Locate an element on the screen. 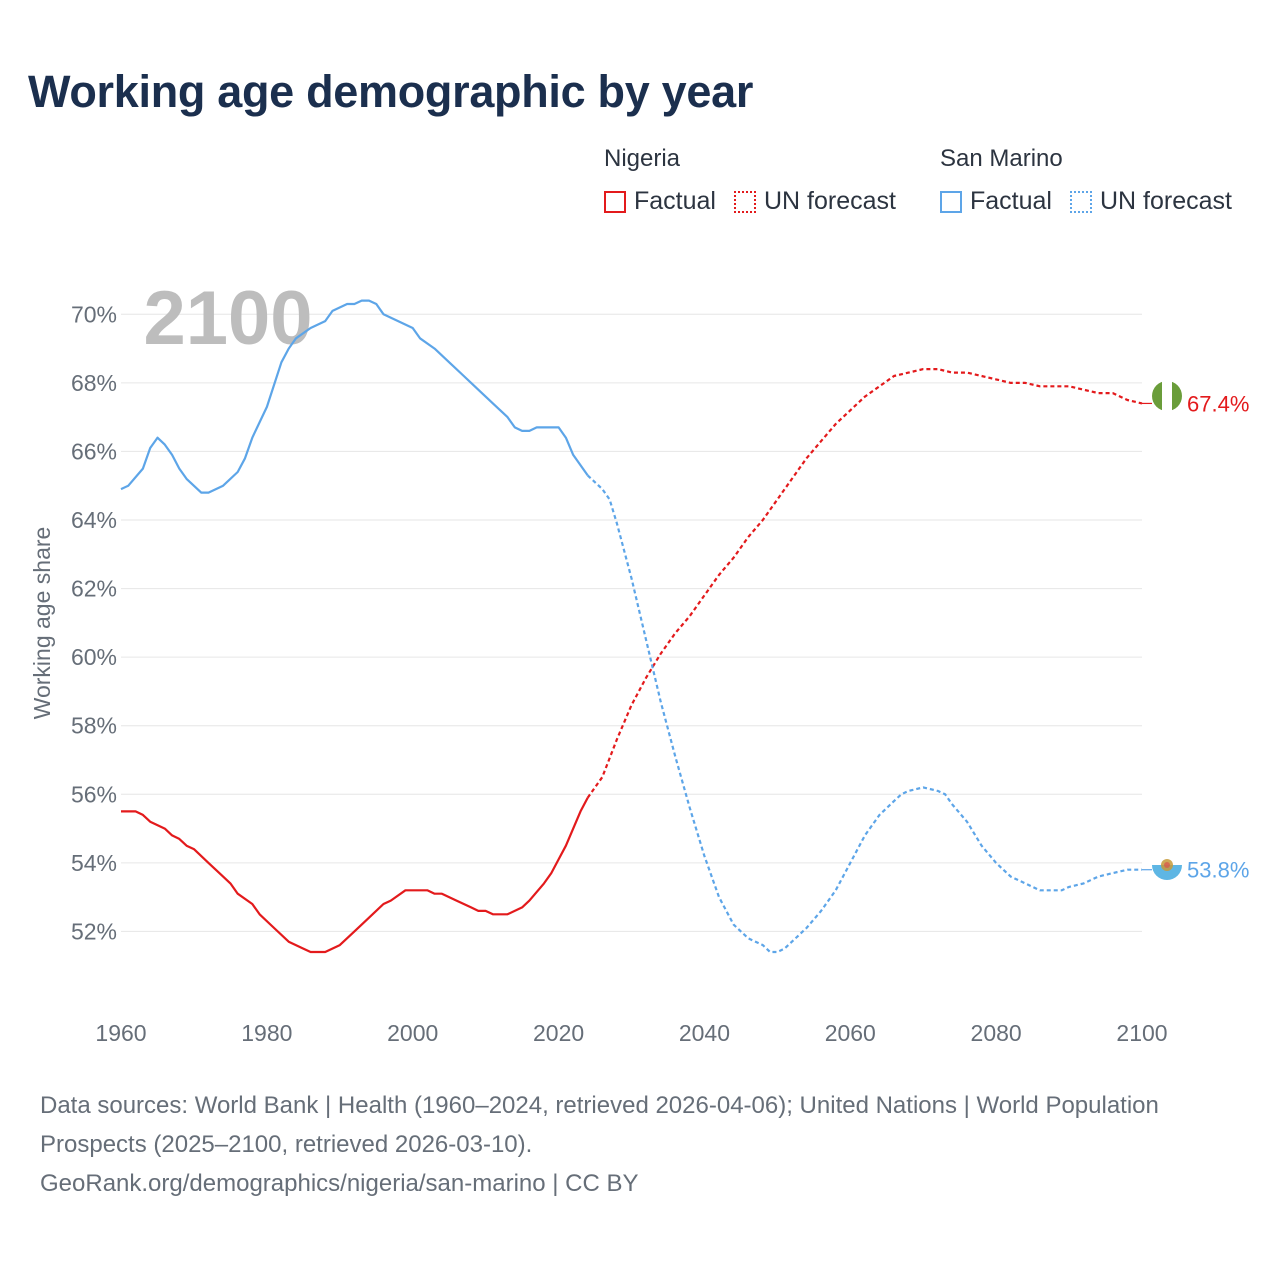 Image resolution: width=1280 pixels, height=1280 pixels. nigeria-flag-icon is located at coordinates (1167, 396).